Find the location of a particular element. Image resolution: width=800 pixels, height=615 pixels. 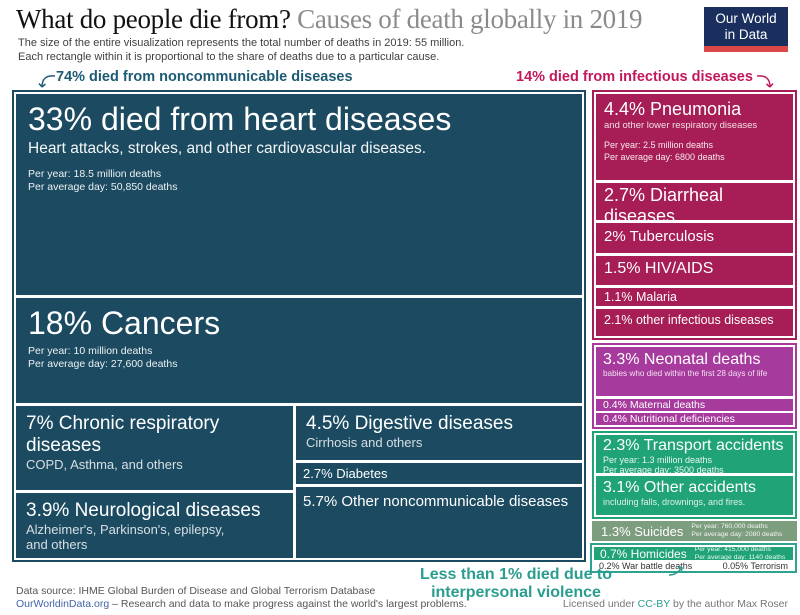

digestive-title: 4.5% Digestive diseases is located at coordinates (409, 423).